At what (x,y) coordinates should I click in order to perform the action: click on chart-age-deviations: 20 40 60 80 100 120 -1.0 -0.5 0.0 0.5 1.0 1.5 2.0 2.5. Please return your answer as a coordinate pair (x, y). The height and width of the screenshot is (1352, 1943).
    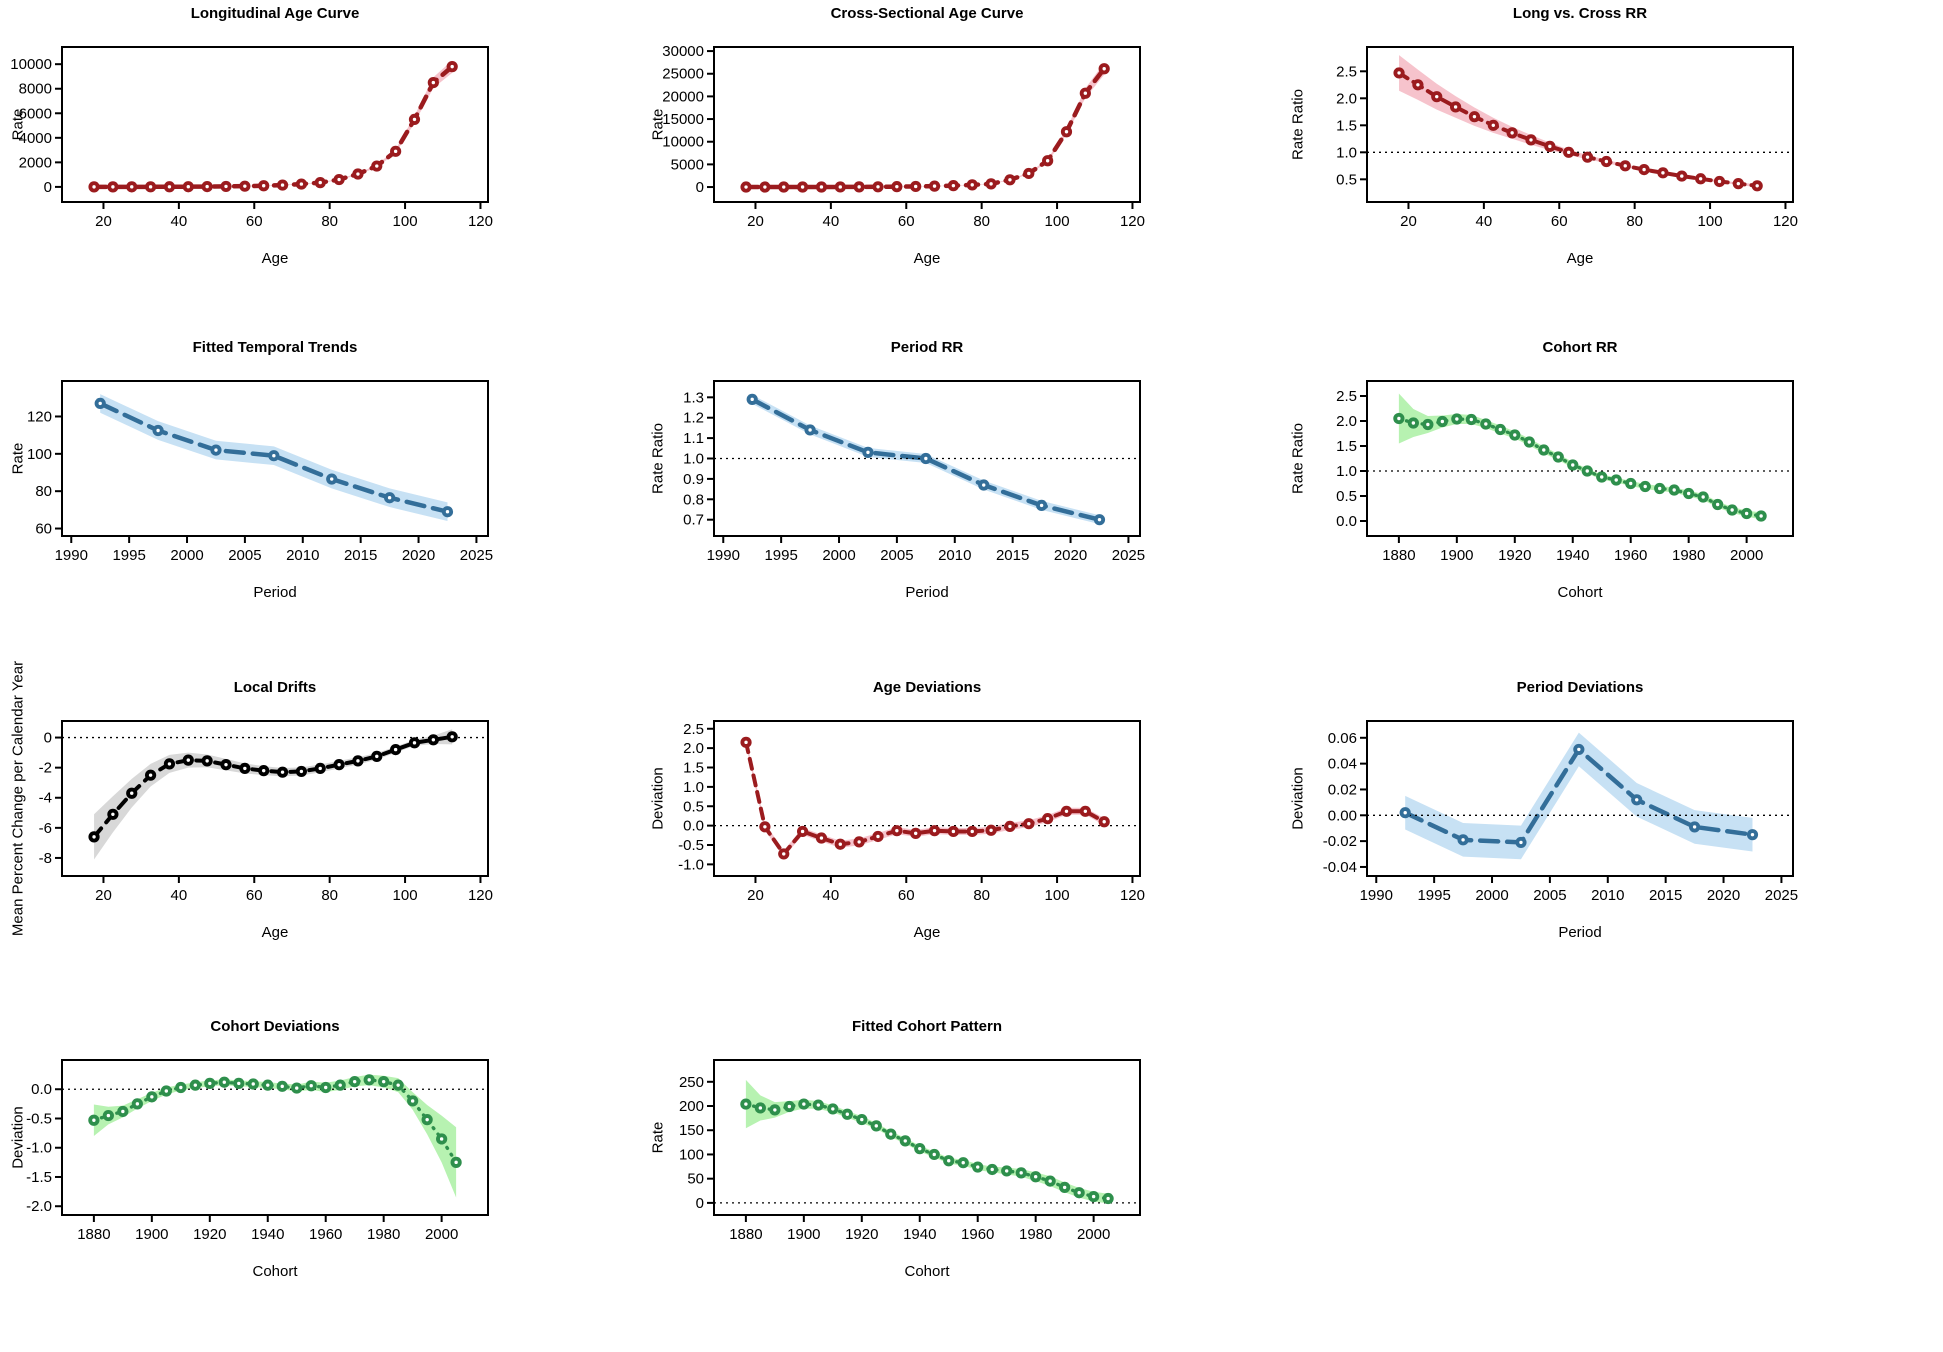
    Looking at the image, I should click on (911, 812).